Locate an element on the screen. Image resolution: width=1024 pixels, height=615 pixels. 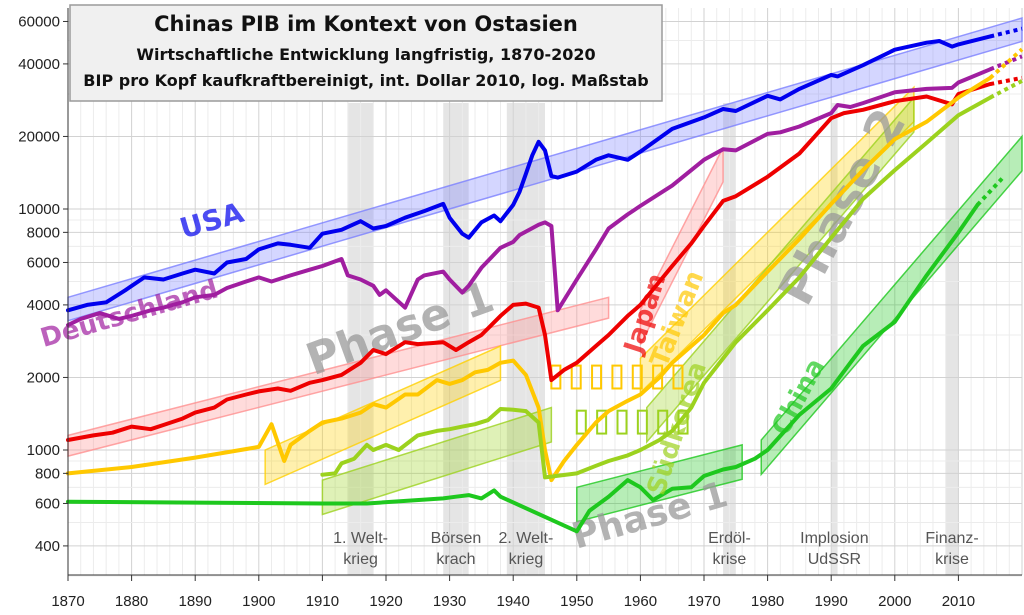
x-tick-label: 2000 is located at coordinates (894, 601).